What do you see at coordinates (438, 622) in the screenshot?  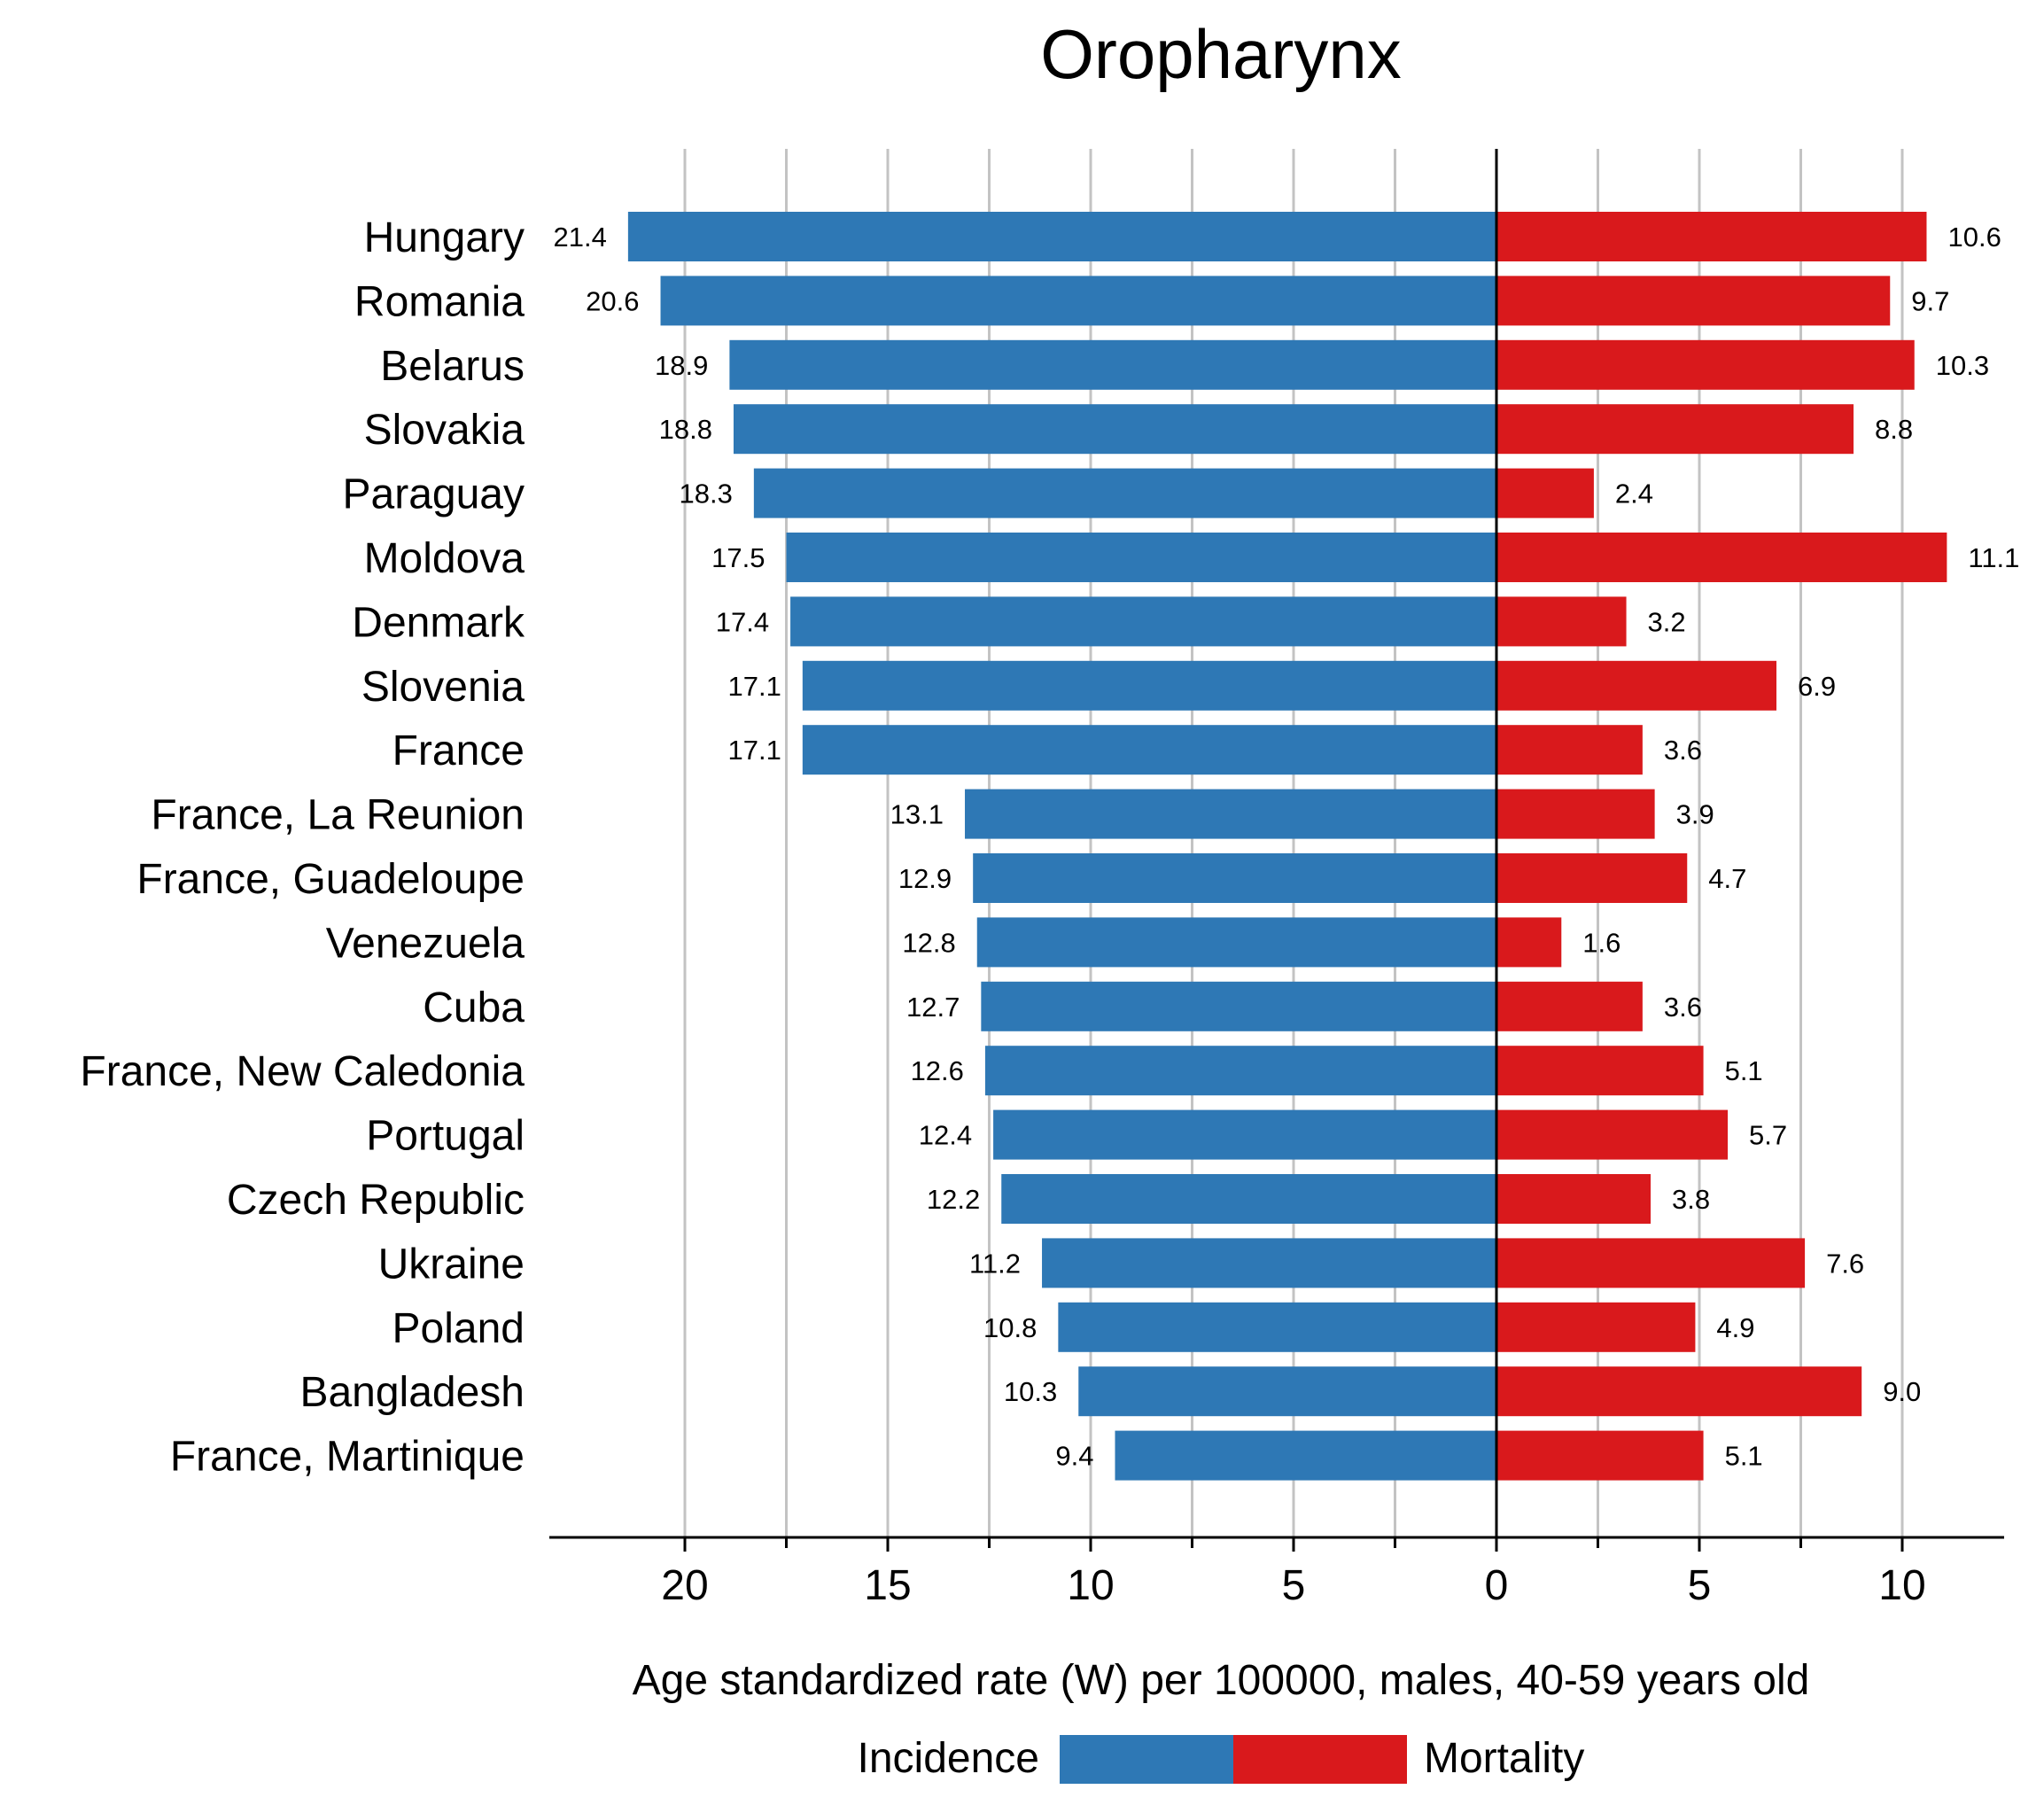 I see `category-label-6: Denmark` at bounding box center [438, 622].